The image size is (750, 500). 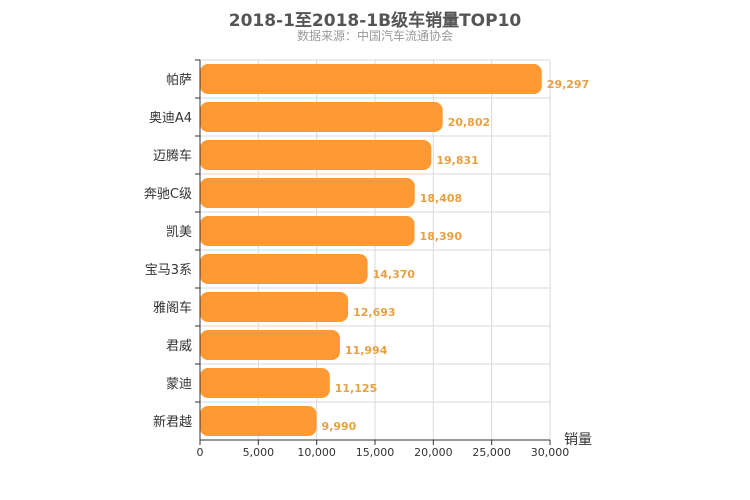 I want to click on category-label: 奥迪A4, so click(x=170, y=118).